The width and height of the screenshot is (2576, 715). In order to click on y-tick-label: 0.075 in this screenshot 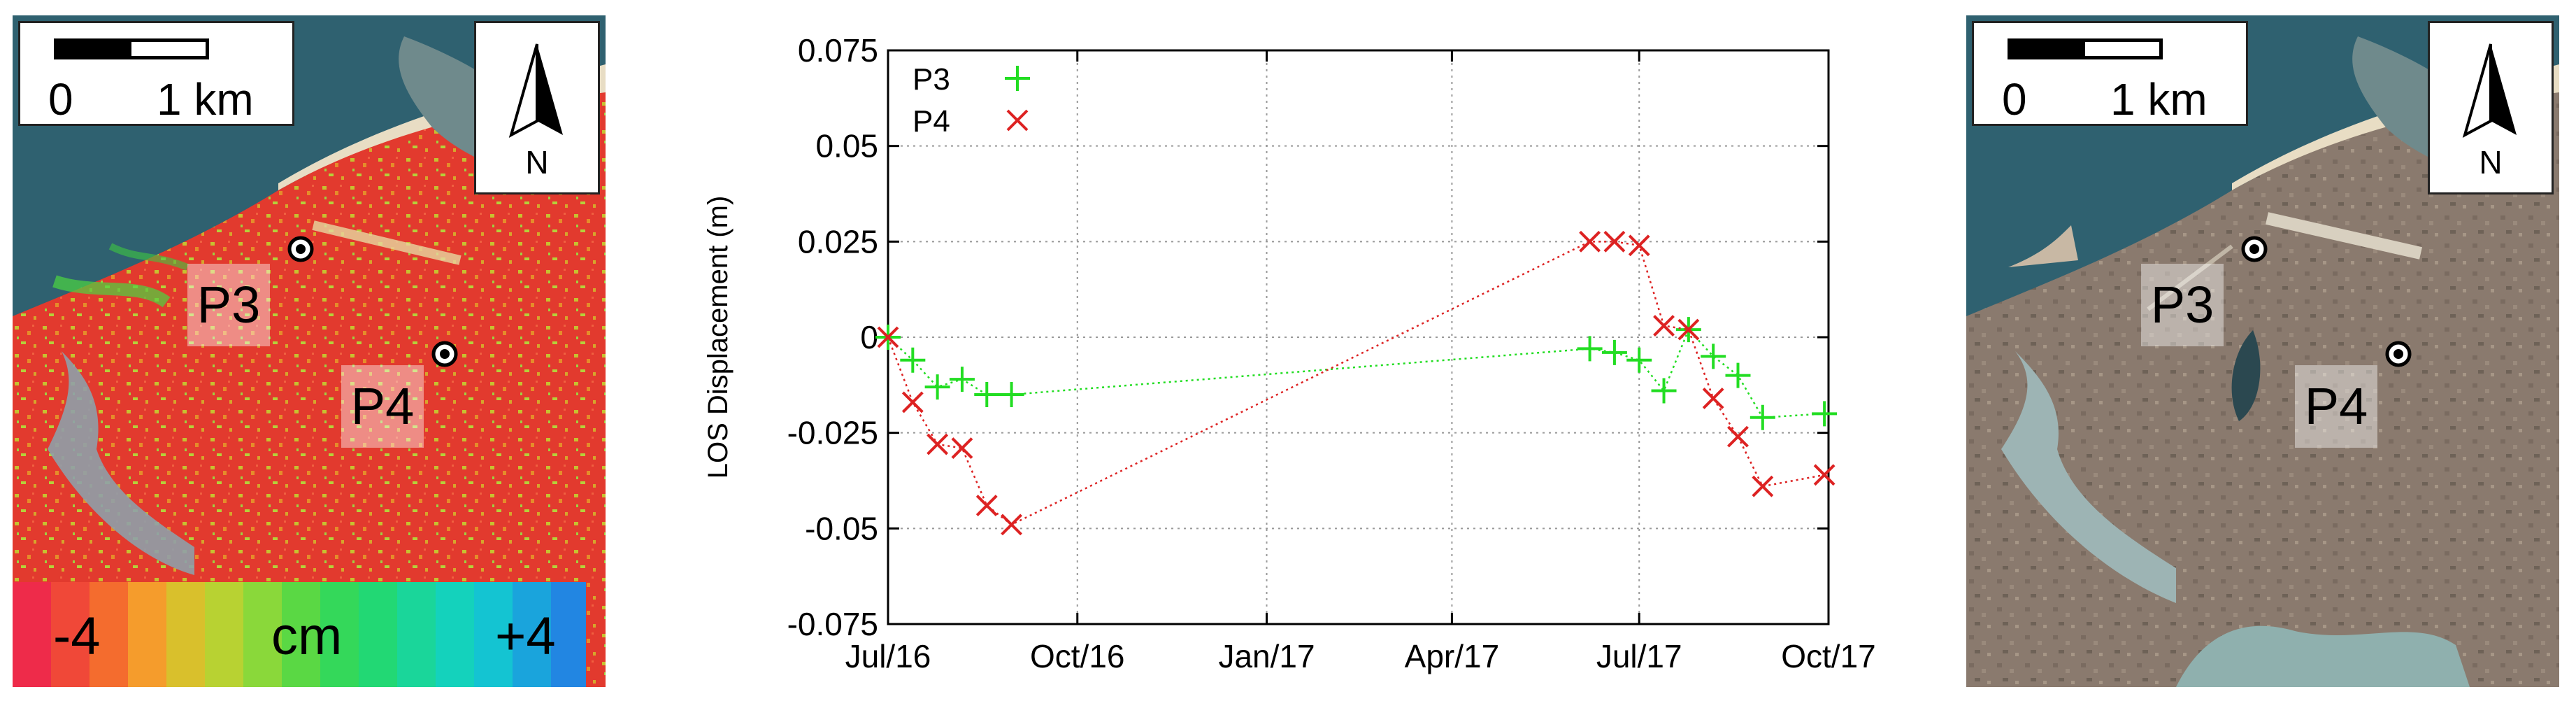, I will do `click(838, 51)`.